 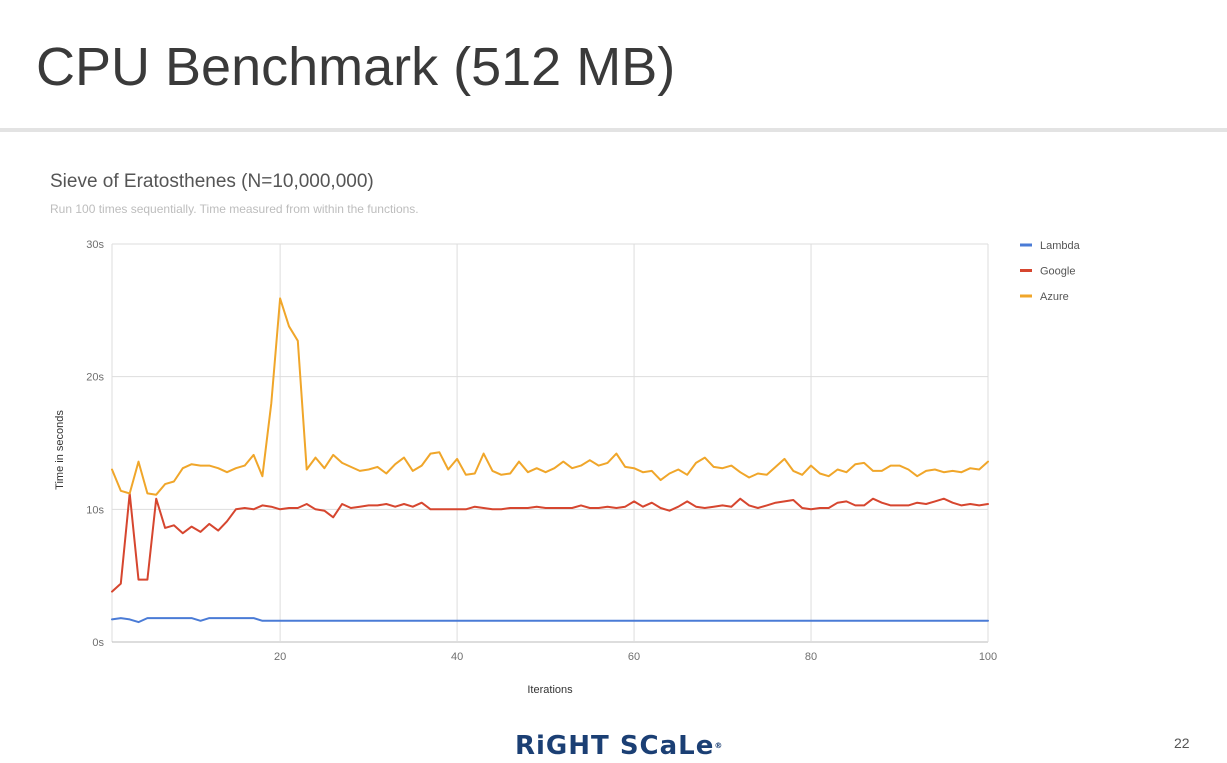 I want to click on x-tick-label: 60, so click(x=634, y=657).